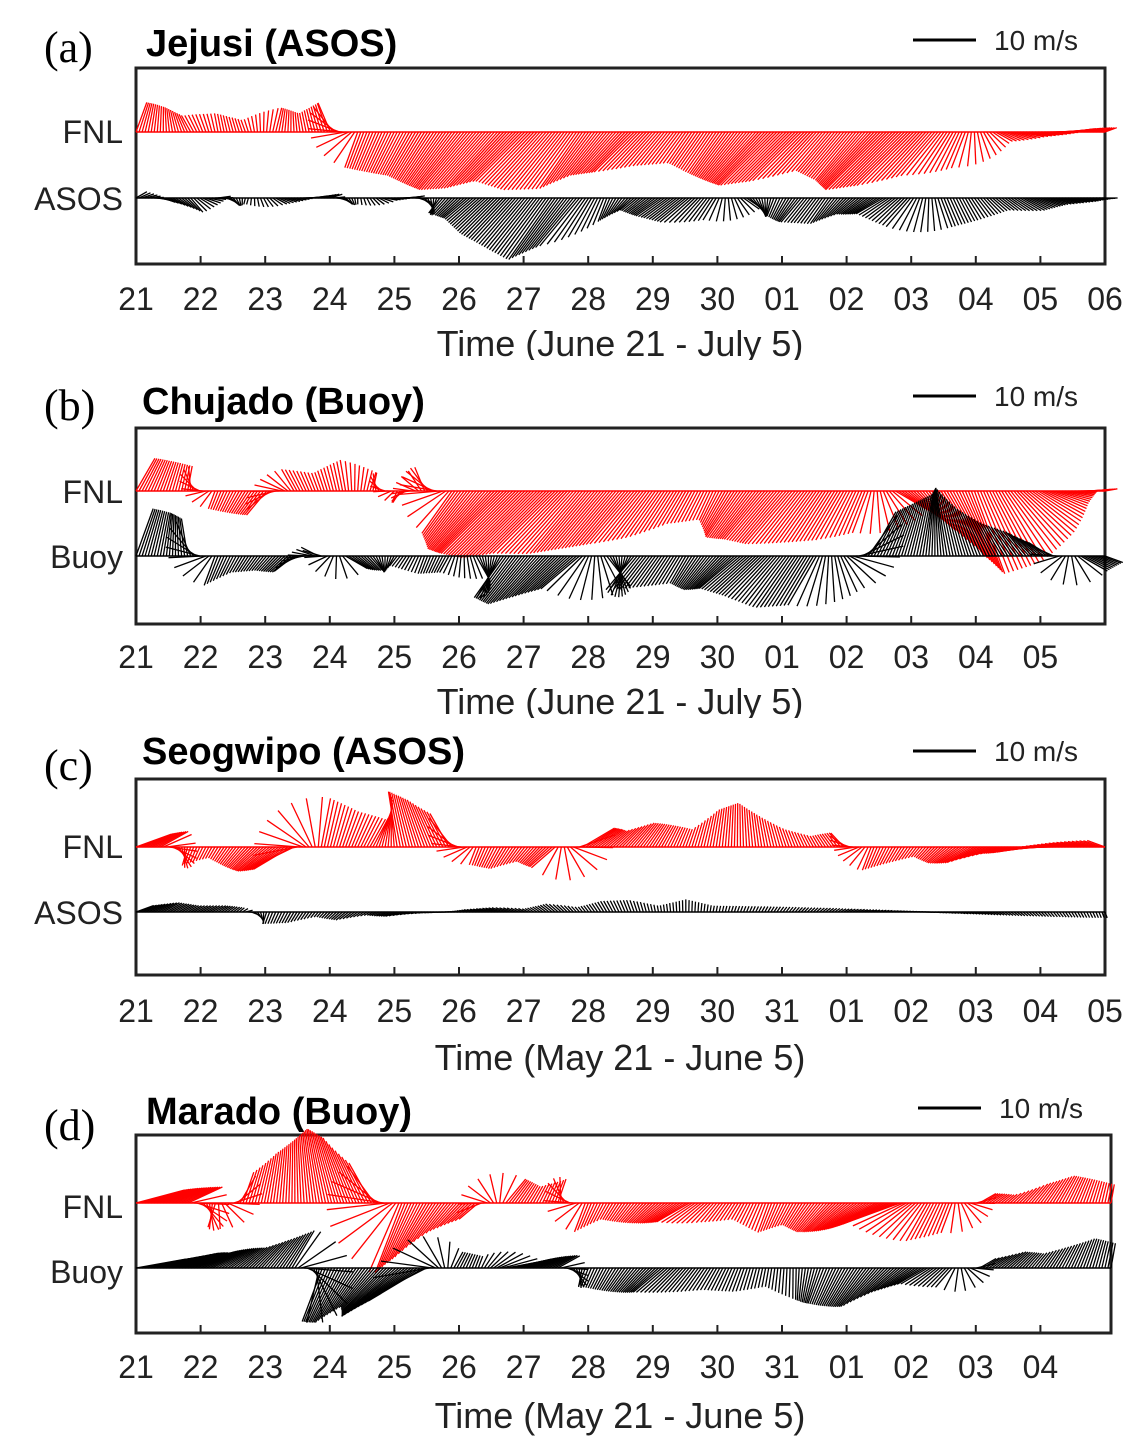  Describe the element at coordinates (1036, 40) in the screenshot. I see `scale-label: 10 m/s` at that location.